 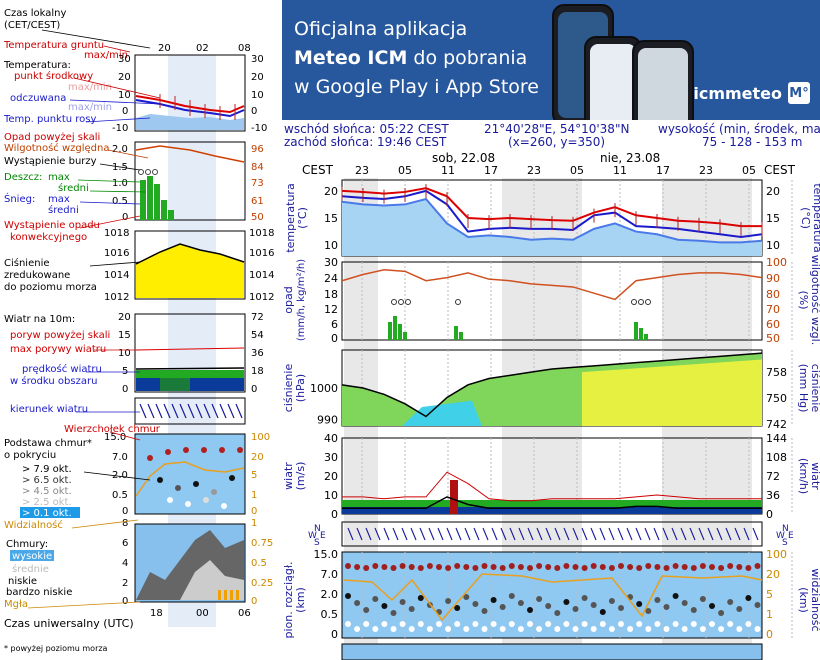 I want to click on temp-l-tick: 20, so click(x=331, y=191).